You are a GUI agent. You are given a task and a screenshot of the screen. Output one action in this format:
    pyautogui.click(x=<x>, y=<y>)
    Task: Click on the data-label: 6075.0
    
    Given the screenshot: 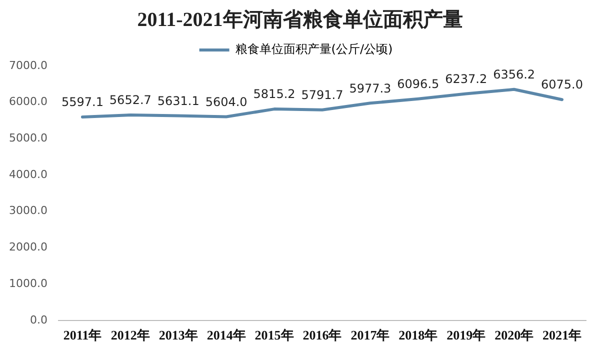 What is the action you would take?
    pyautogui.click(x=562, y=85)
    